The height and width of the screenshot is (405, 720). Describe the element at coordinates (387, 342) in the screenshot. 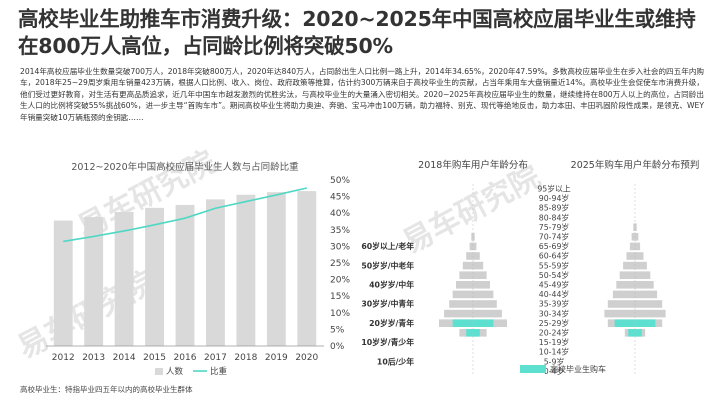

I see `generation-label: 10岁岁/青少年` at that location.